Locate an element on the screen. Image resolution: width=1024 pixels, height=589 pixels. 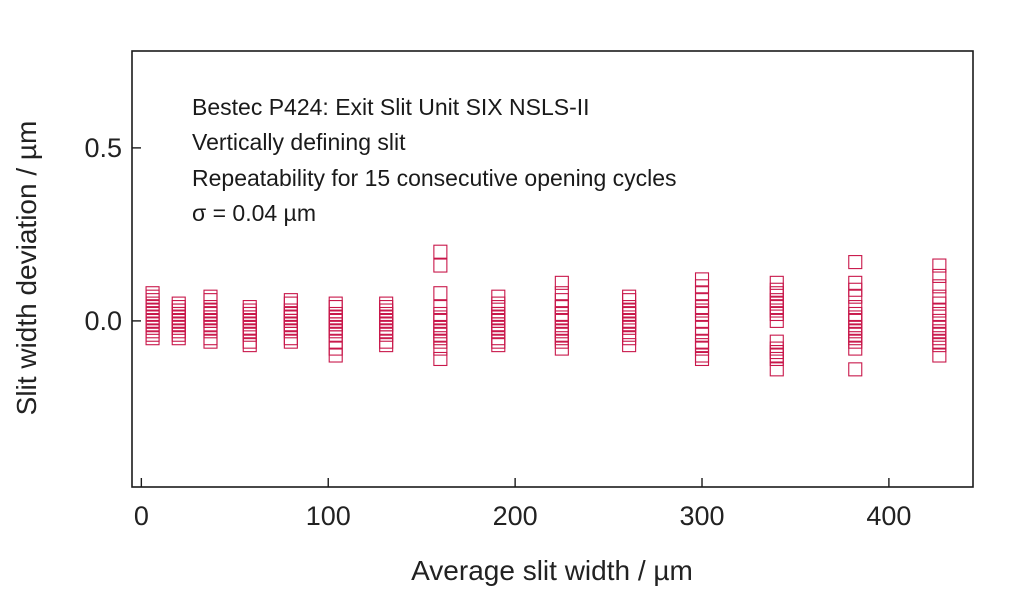
x-tick-label: 400 is located at coordinates (888, 516).